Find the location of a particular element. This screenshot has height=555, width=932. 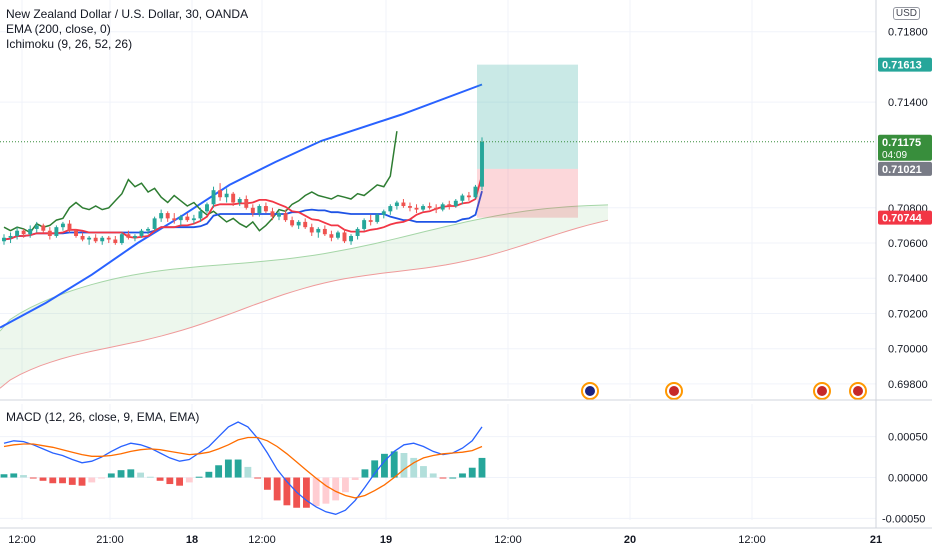

currency-button: USD is located at coordinates (906, 13).